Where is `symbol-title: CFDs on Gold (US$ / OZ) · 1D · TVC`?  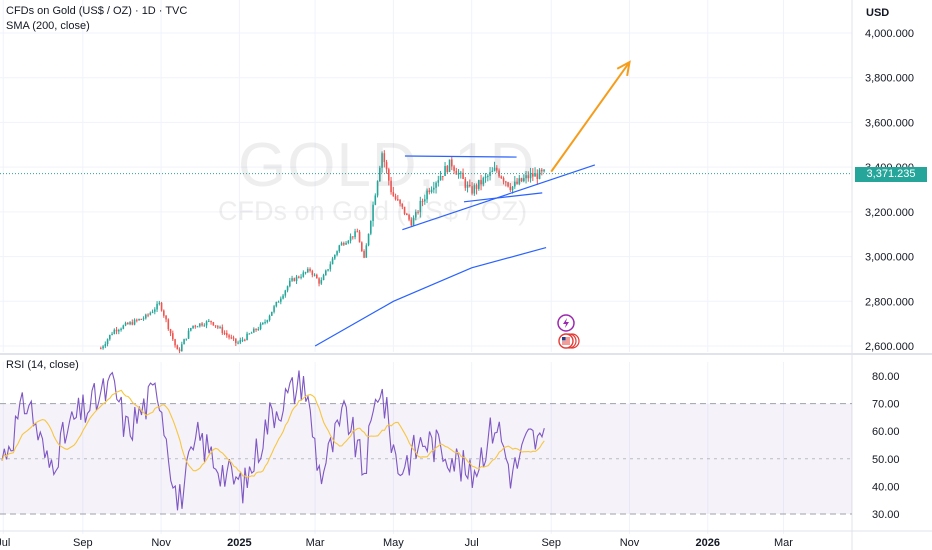 symbol-title: CFDs on Gold (US$ / OZ) · 1D · TVC is located at coordinates (97, 11).